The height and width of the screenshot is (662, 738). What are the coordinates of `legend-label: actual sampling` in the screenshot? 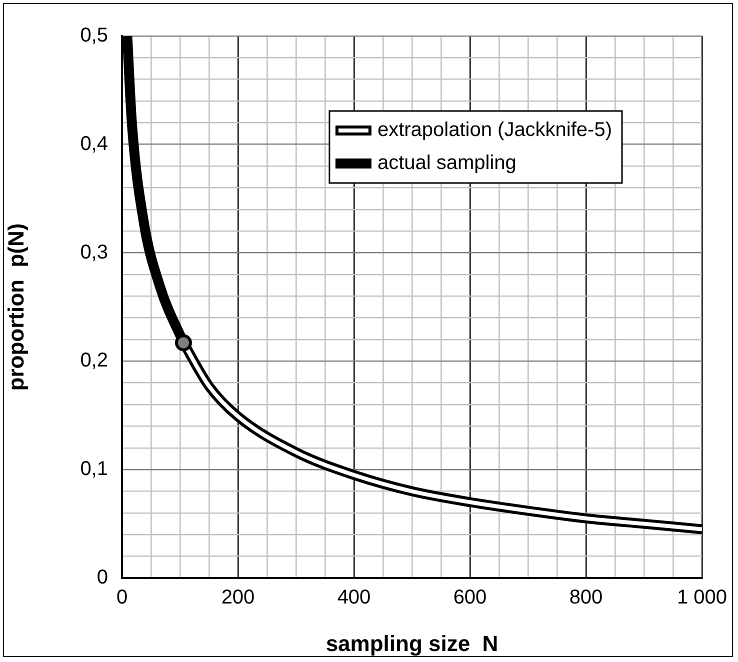 It's located at (446, 163).